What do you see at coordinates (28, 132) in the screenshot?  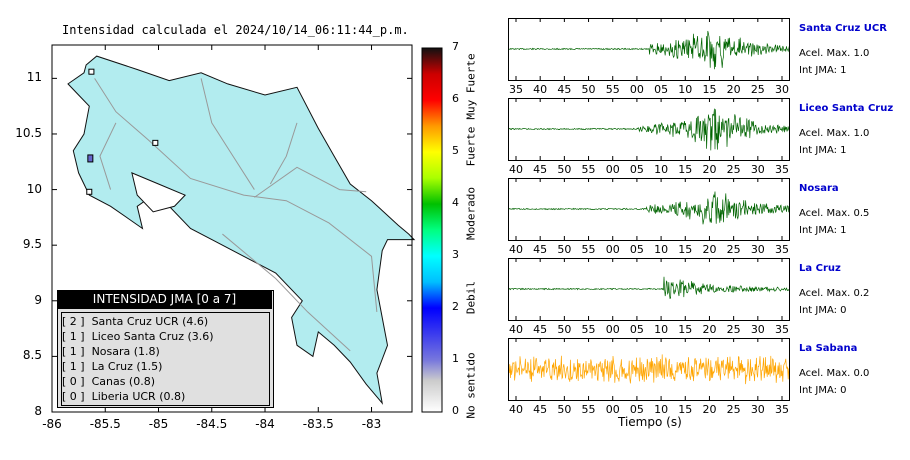 I see `map-y-tick-label: 10.5` at bounding box center [28, 132].